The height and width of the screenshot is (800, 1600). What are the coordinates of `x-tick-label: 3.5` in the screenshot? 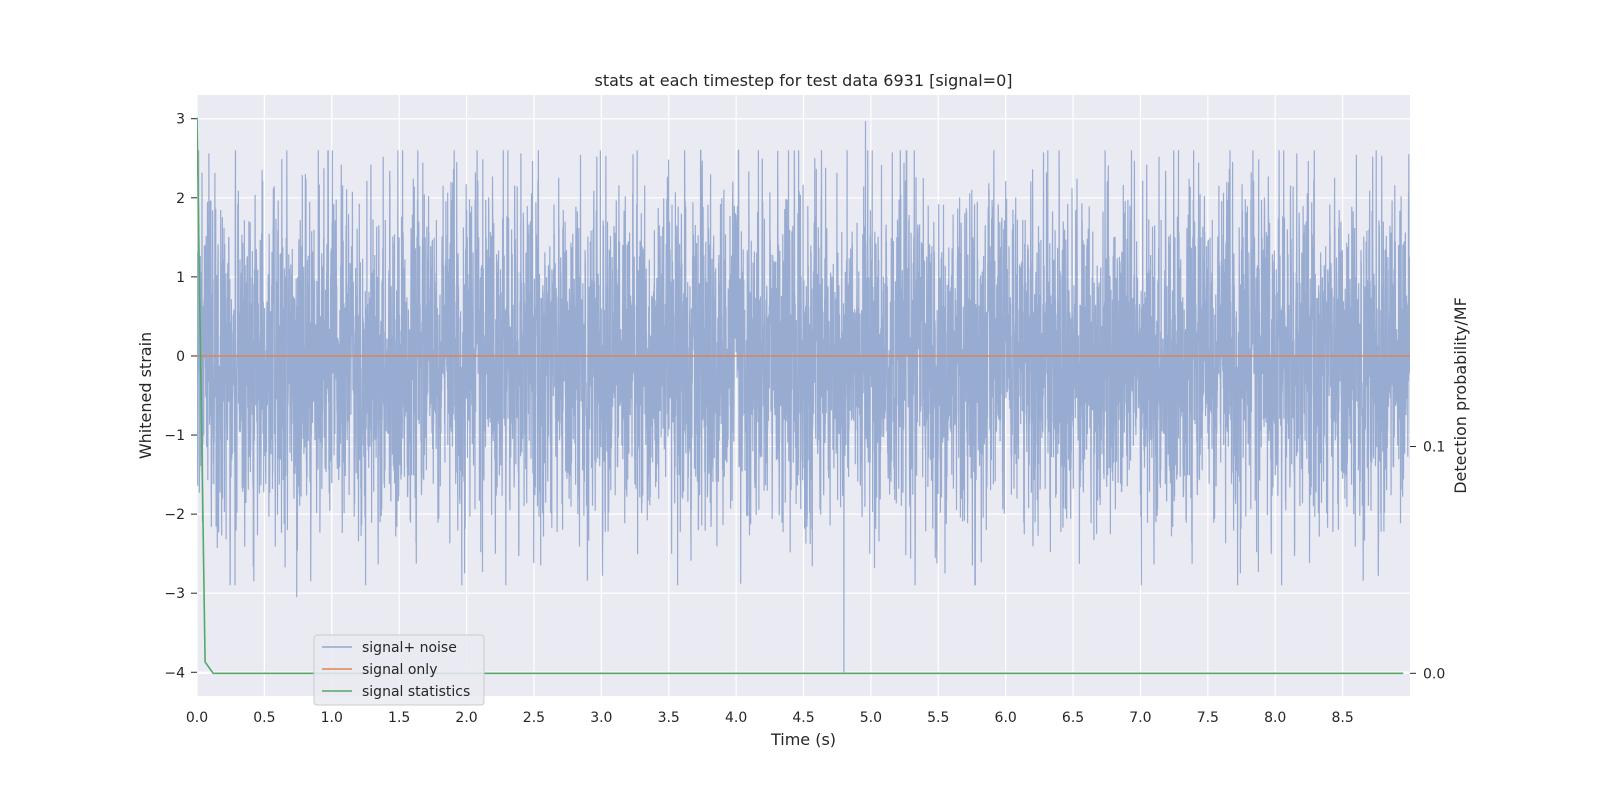 It's located at (669, 718).